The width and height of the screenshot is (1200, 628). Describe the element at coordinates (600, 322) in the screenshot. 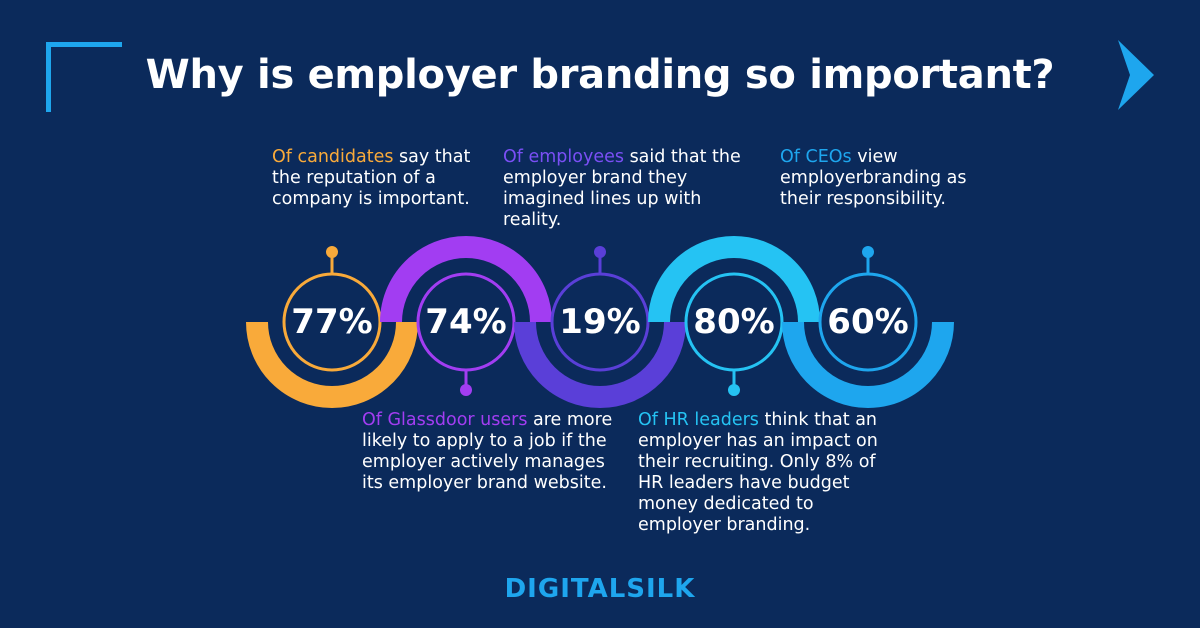

I see `stat-value-employees: 19%` at that location.